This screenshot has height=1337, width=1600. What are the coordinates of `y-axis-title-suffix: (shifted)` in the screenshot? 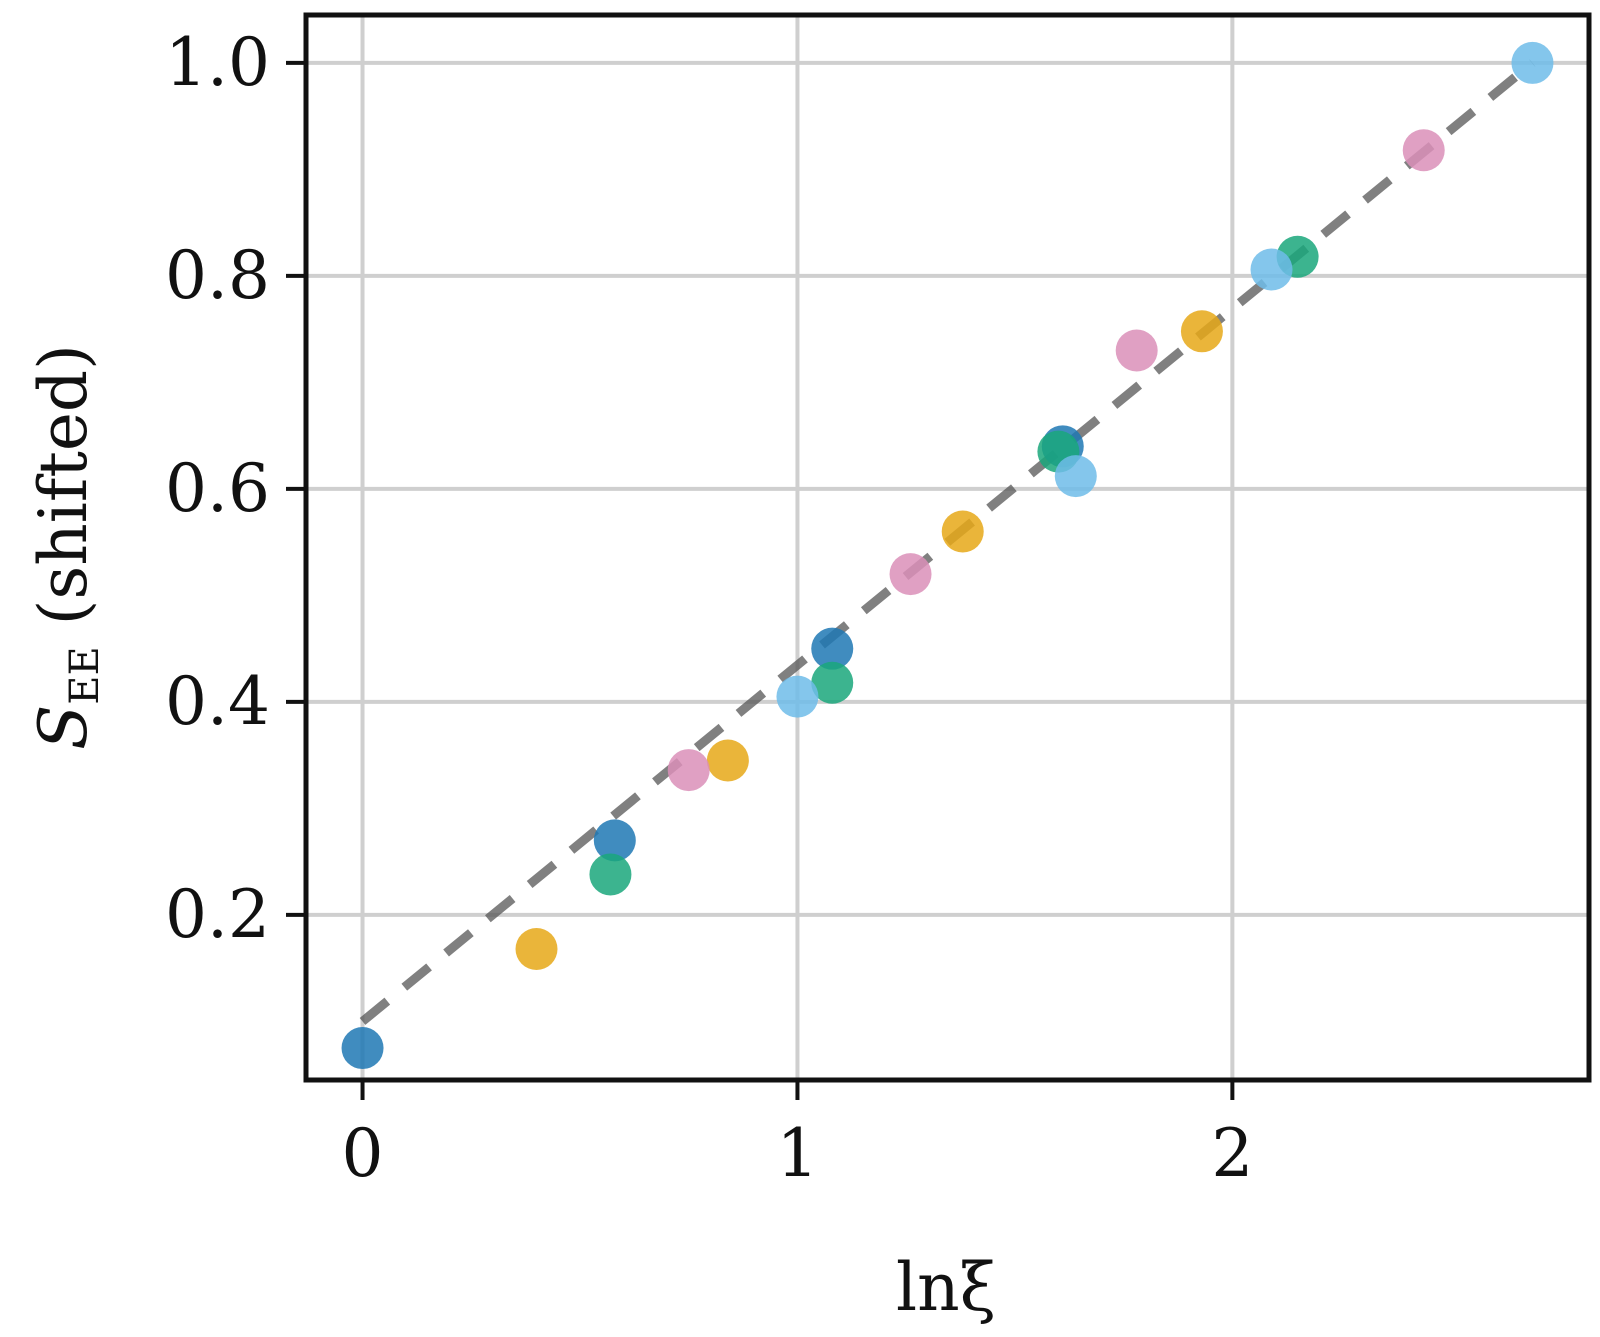 It's located at (63, 495).